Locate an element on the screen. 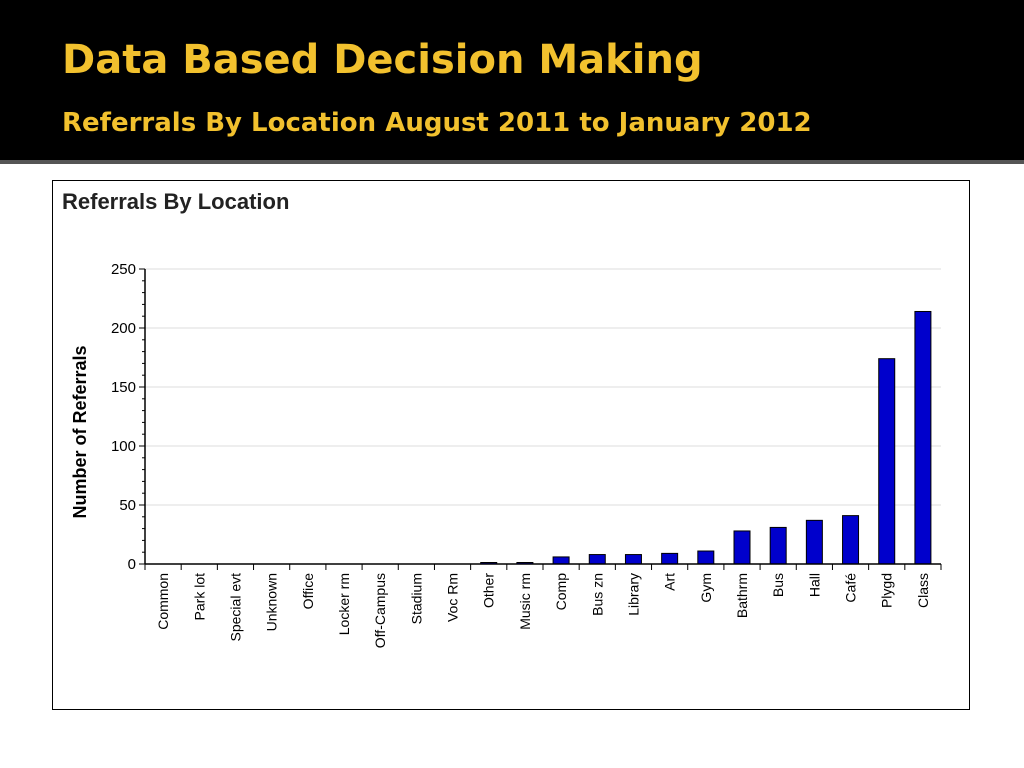 Image resolution: width=1024 pixels, height=768 pixels. x-tick-label: Library is located at coordinates (633, 594).